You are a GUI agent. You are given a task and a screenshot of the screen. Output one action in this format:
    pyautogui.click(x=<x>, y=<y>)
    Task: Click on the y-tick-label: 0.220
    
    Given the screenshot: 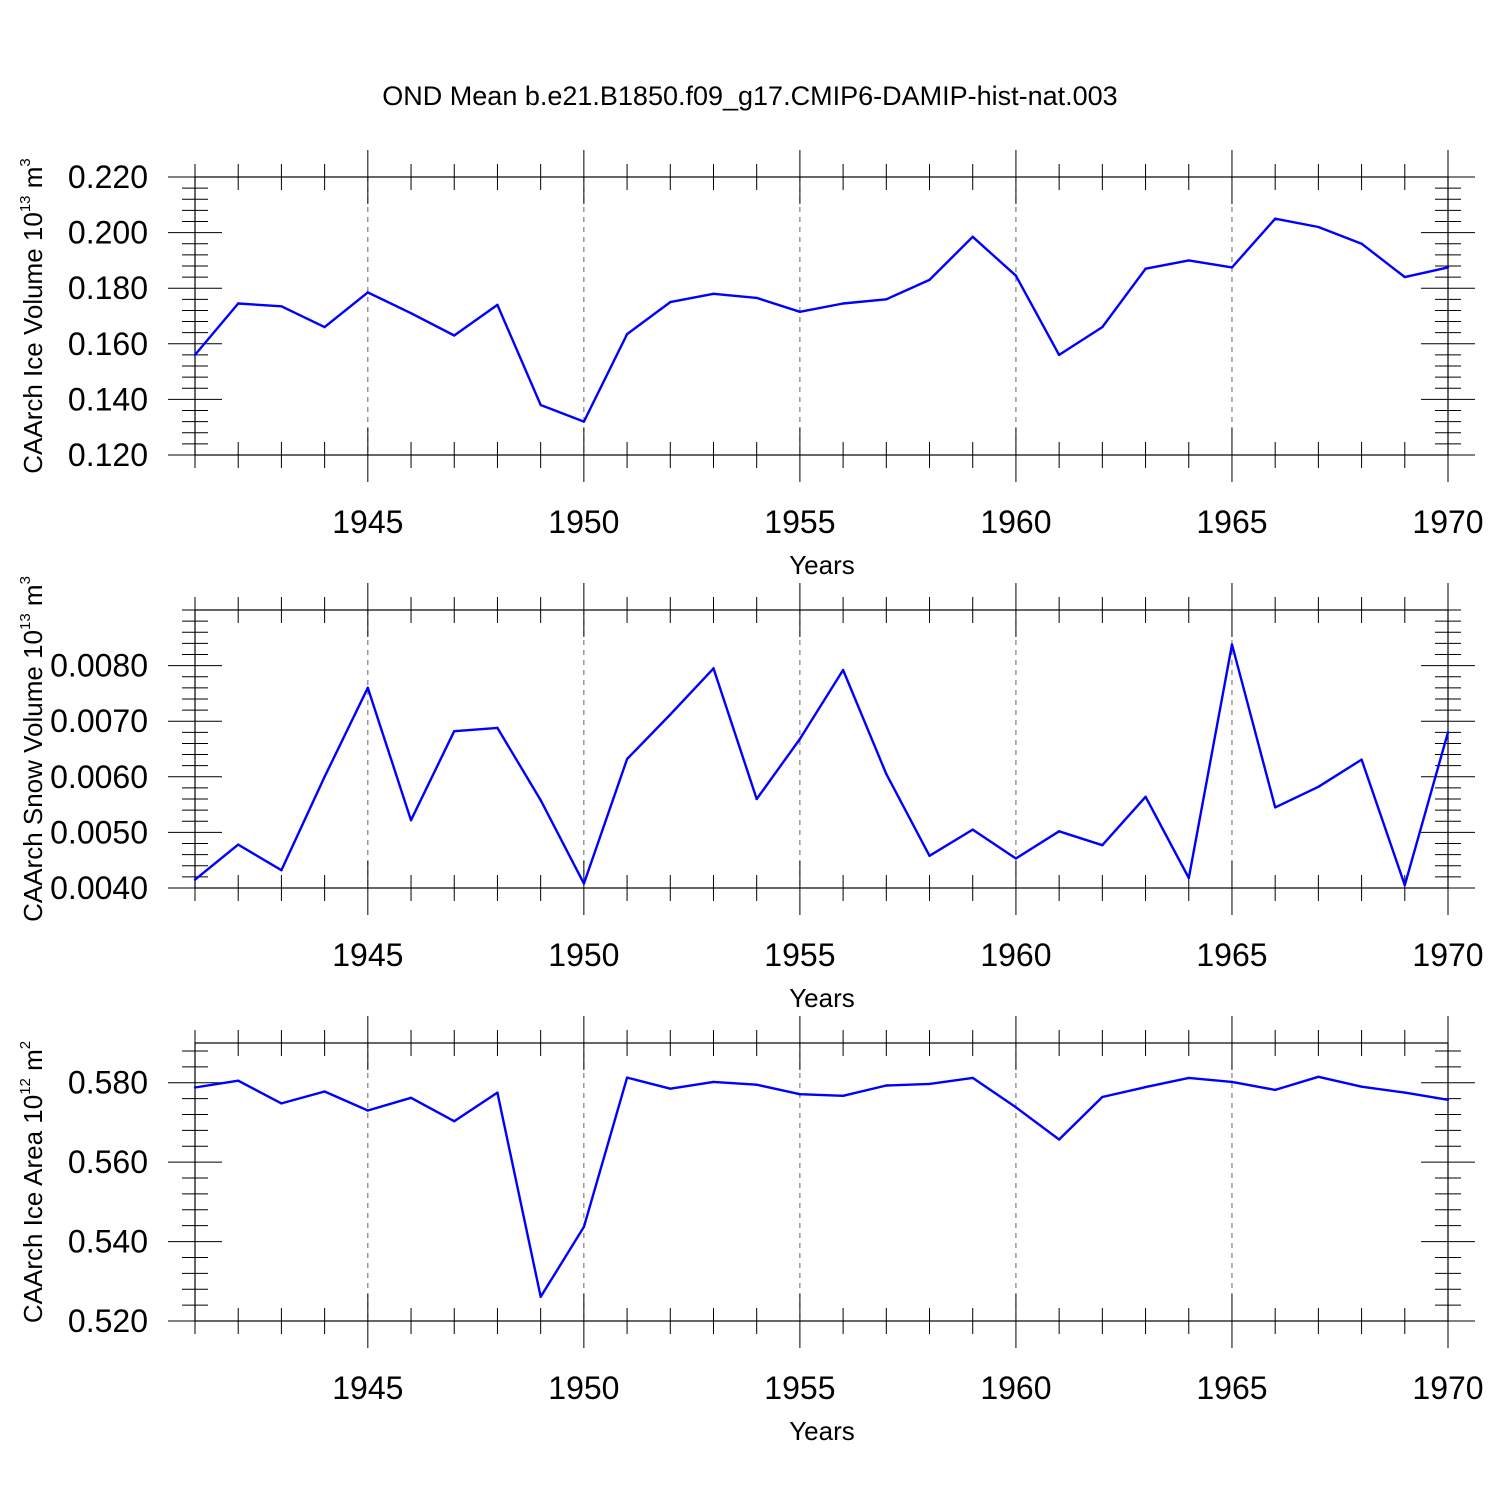 What is the action you would take?
    pyautogui.click(x=108, y=177)
    